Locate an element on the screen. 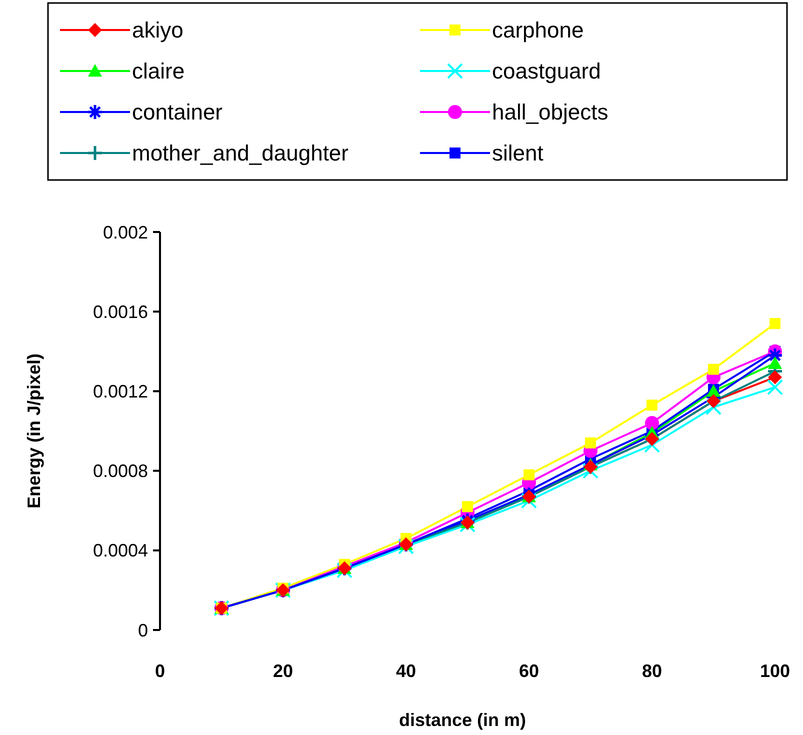  legend-label: silent is located at coordinates (518, 153).